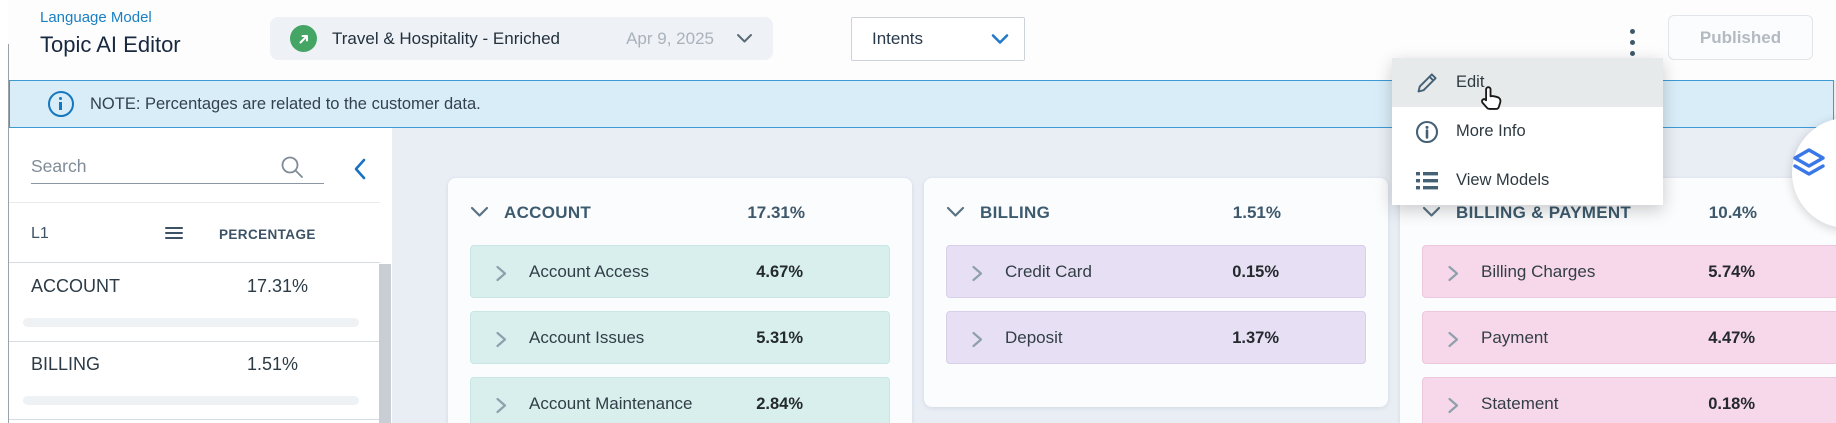  Describe the element at coordinates (1527, 82) in the screenshot. I see `menu-item-edit: Edit` at that location.